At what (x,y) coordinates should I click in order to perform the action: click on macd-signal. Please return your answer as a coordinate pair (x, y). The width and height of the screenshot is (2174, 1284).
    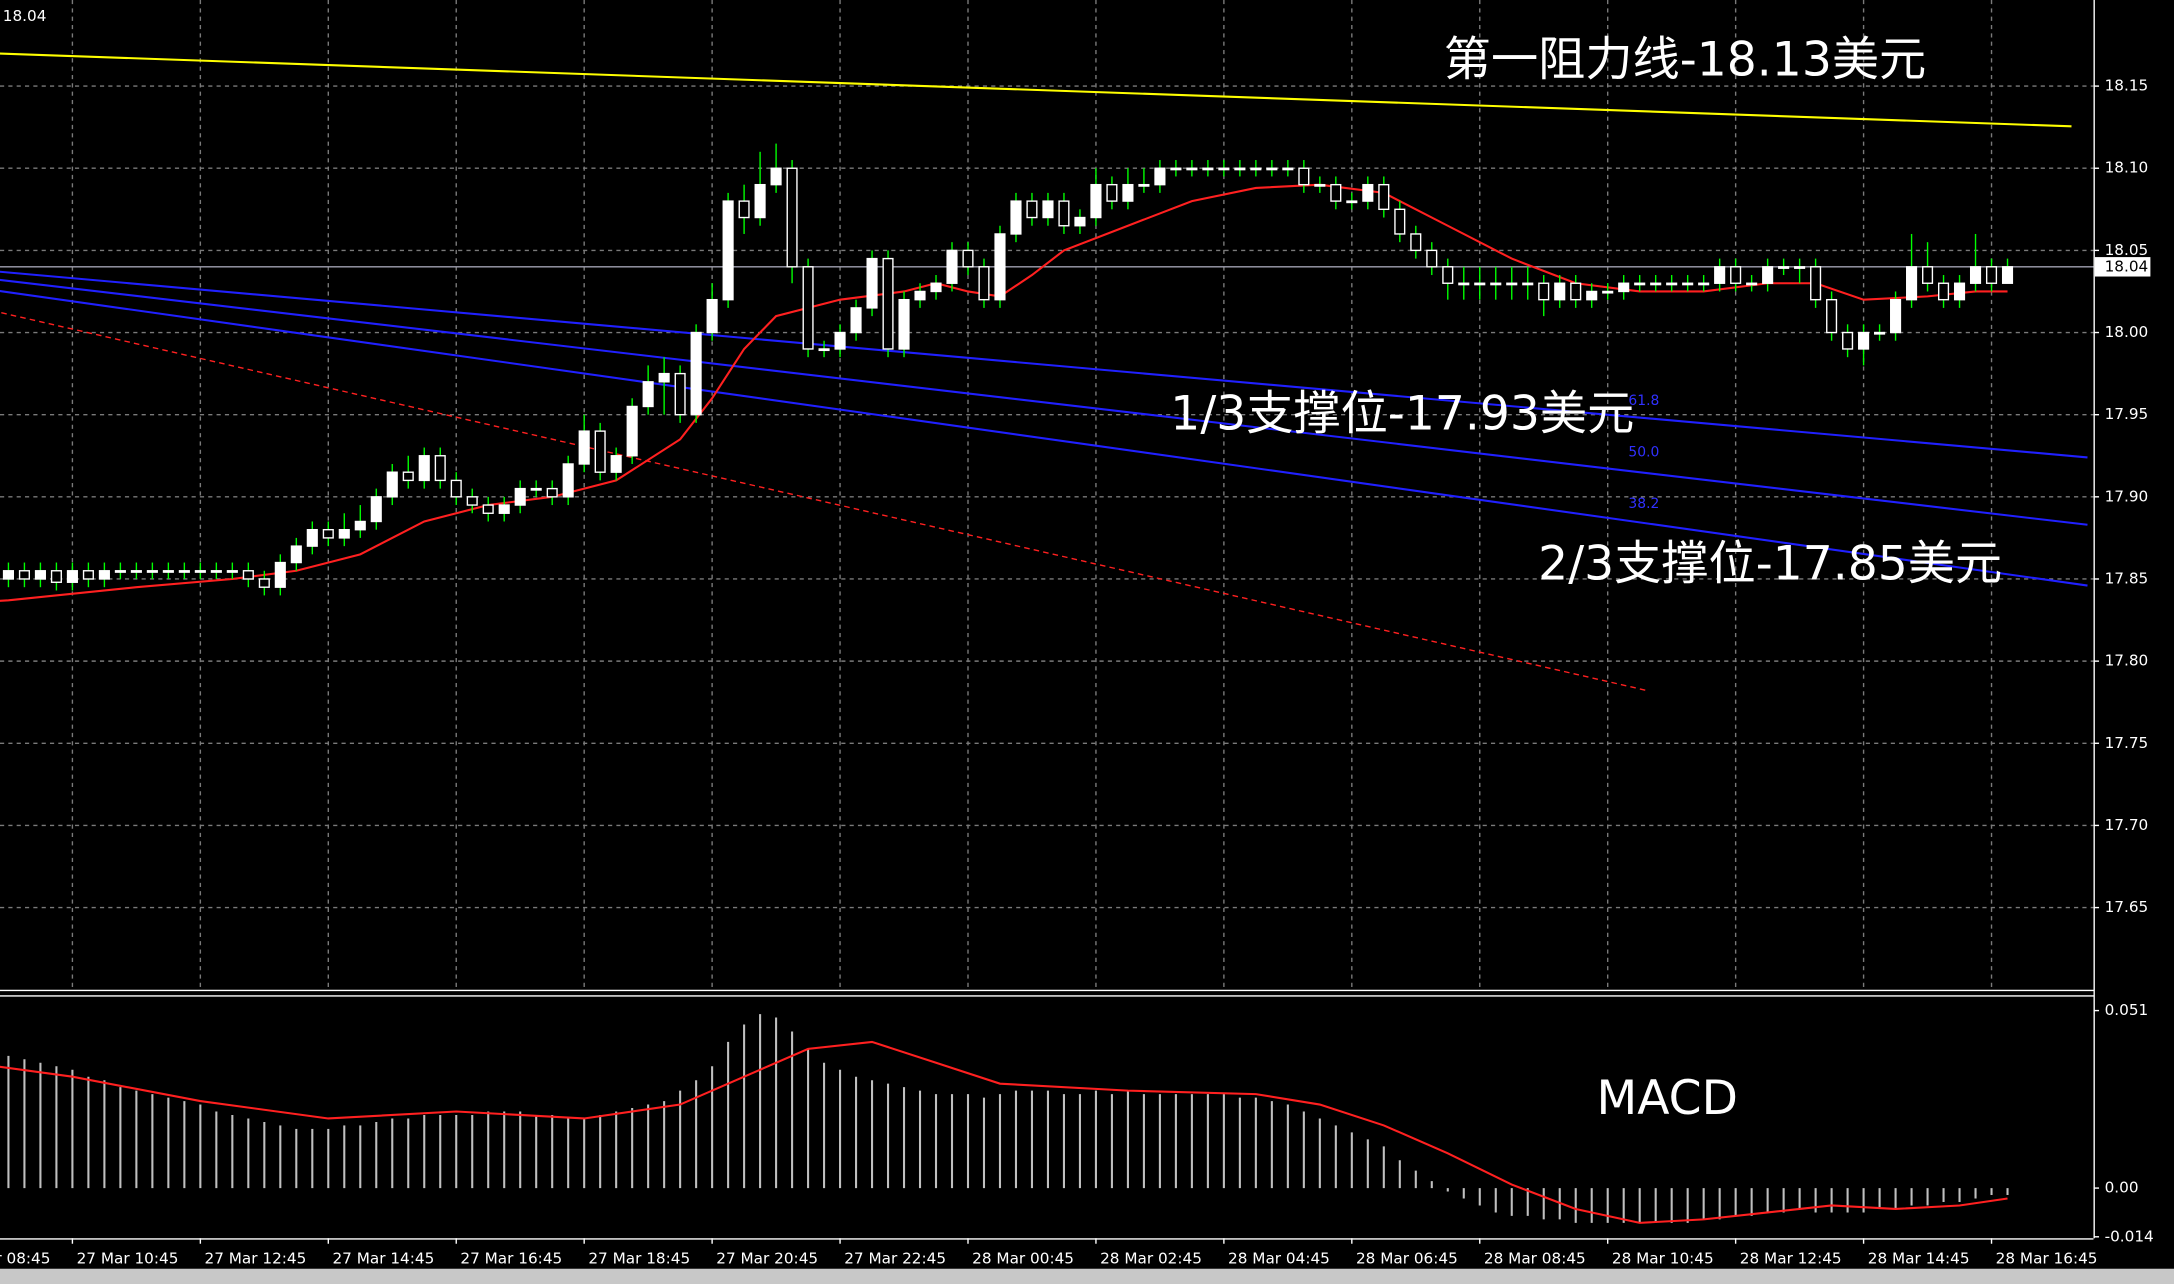
    Looking at the image, I should click on (1004, 1132).